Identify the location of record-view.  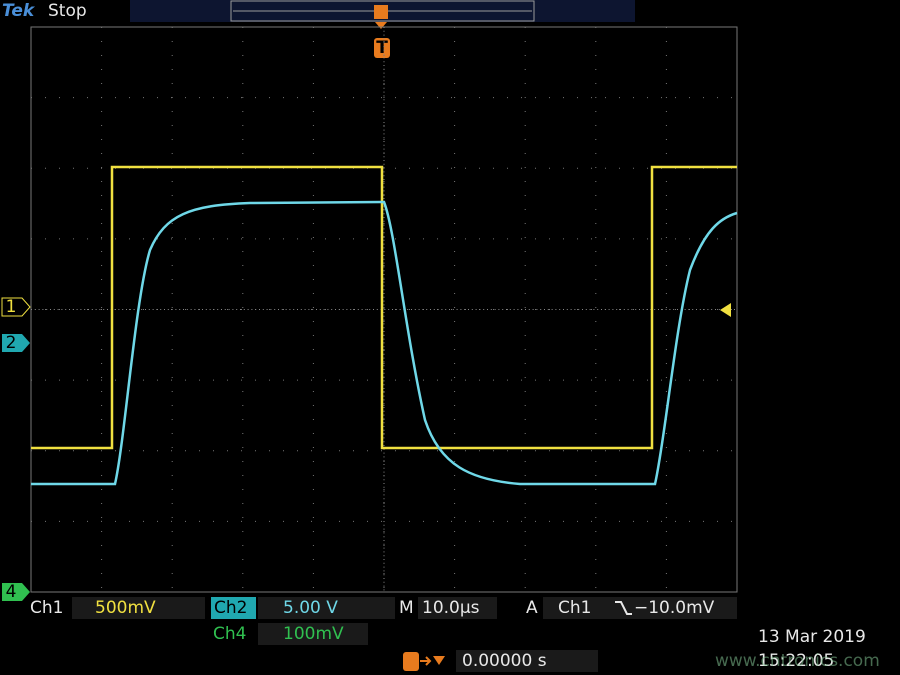
(382, 11).